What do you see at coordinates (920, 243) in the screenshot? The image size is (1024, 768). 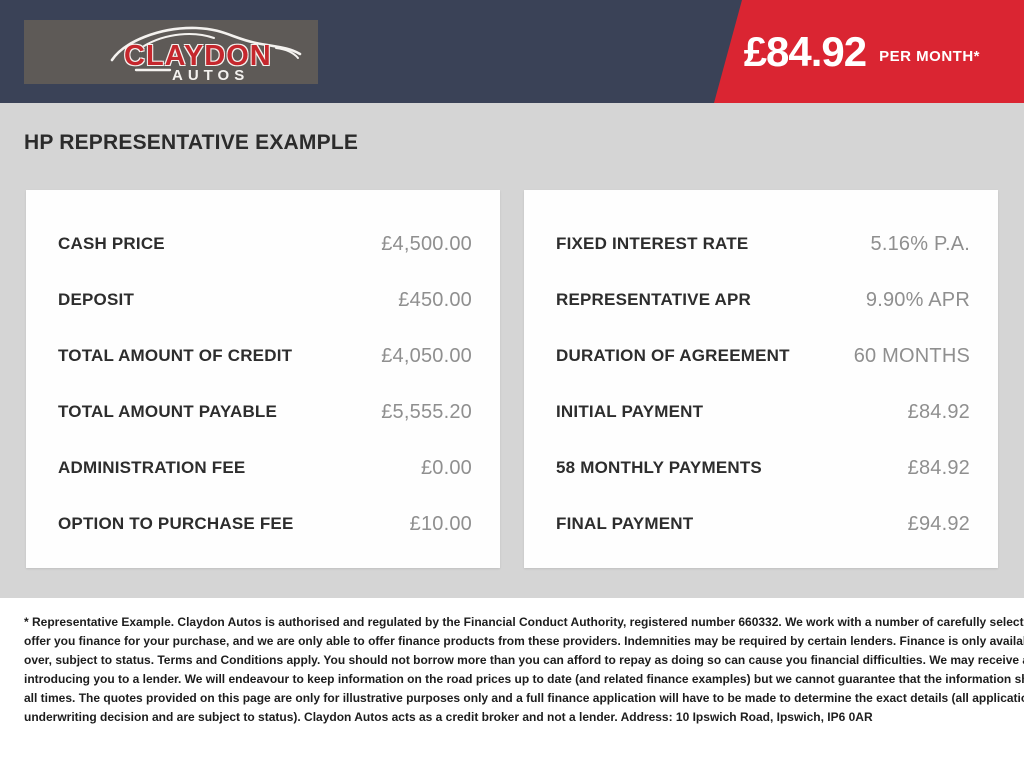 I see `finance-value: 5.16% P.A.` at bounding box center [920, 243].